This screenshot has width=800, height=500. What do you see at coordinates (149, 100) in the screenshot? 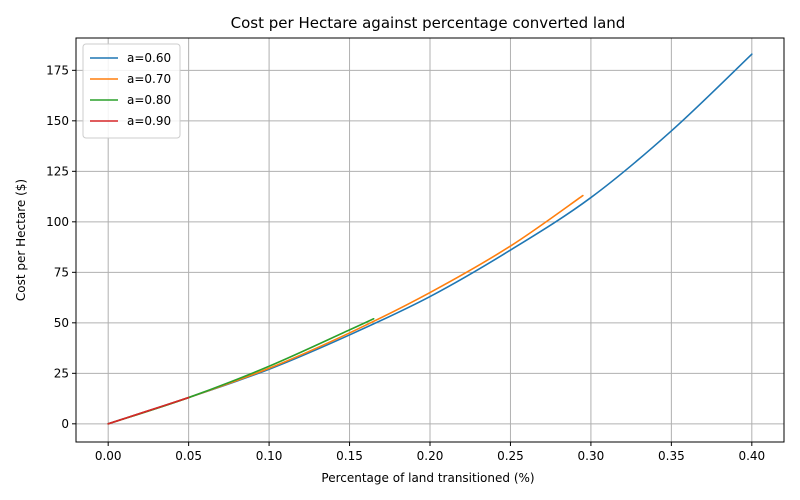
I see `legend-label: a=0.80` at bounding box center [149, 100].